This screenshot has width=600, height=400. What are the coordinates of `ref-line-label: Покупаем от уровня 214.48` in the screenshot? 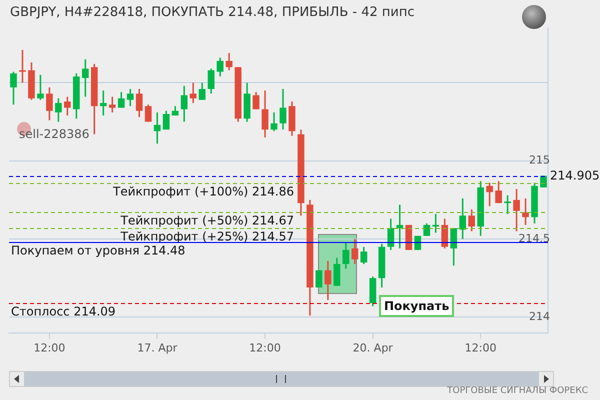 It's located at (98, 251).